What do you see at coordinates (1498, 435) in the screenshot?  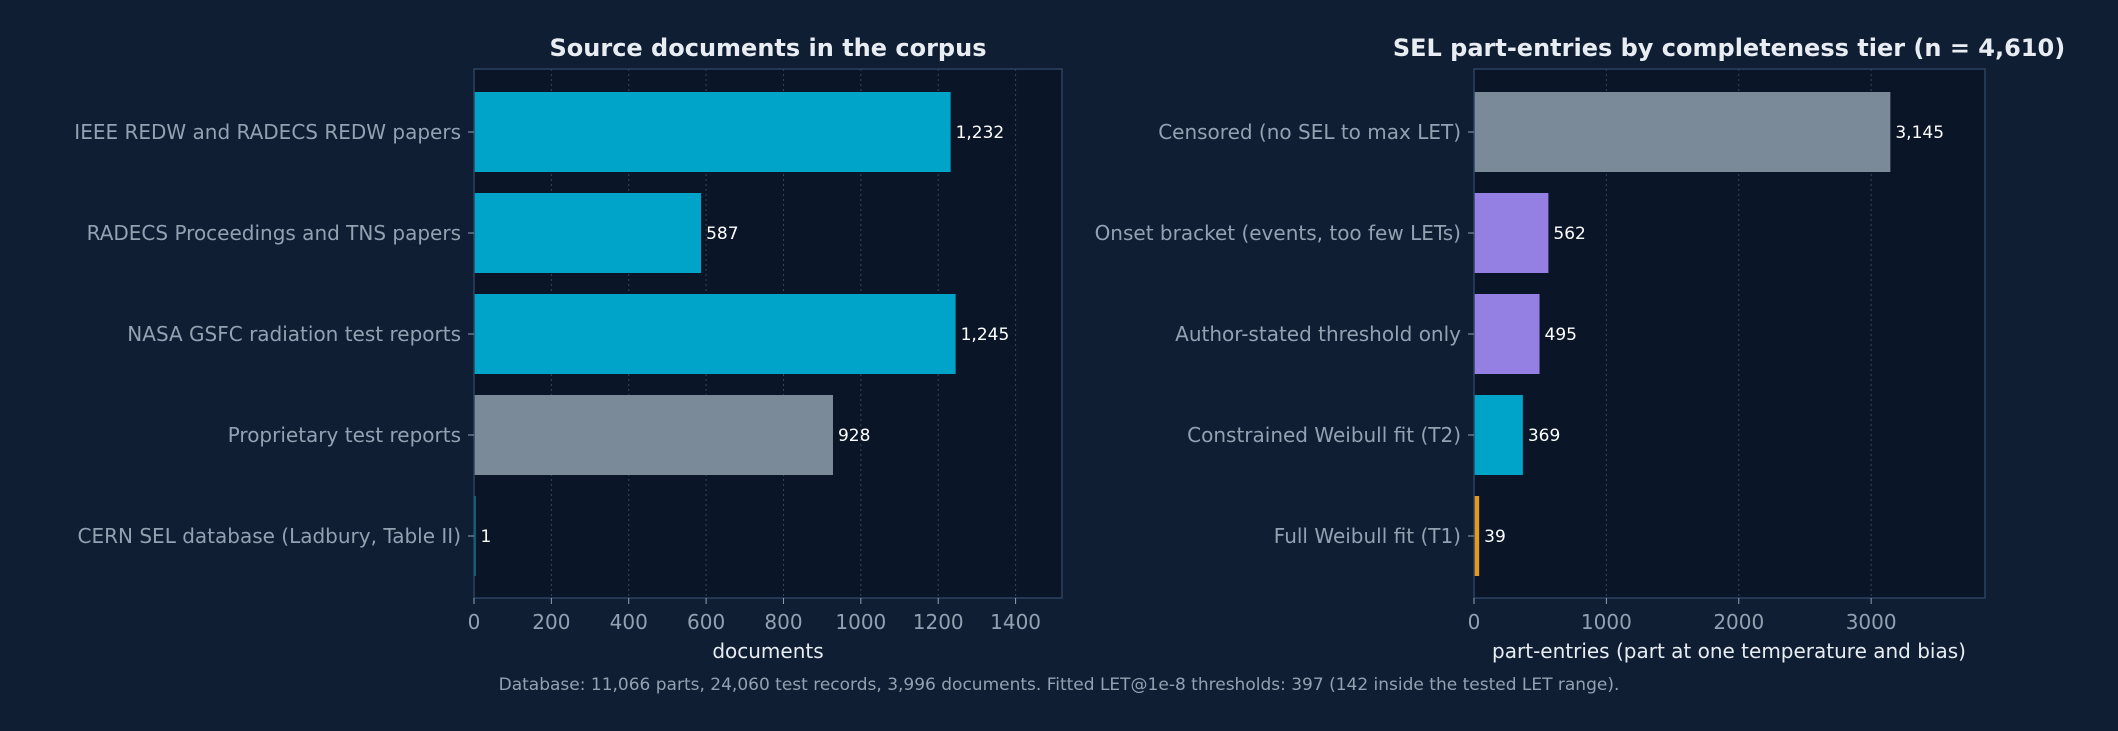 I see `bar-constrained-weibull-fit-t2` at bounding box center [1498, 435].